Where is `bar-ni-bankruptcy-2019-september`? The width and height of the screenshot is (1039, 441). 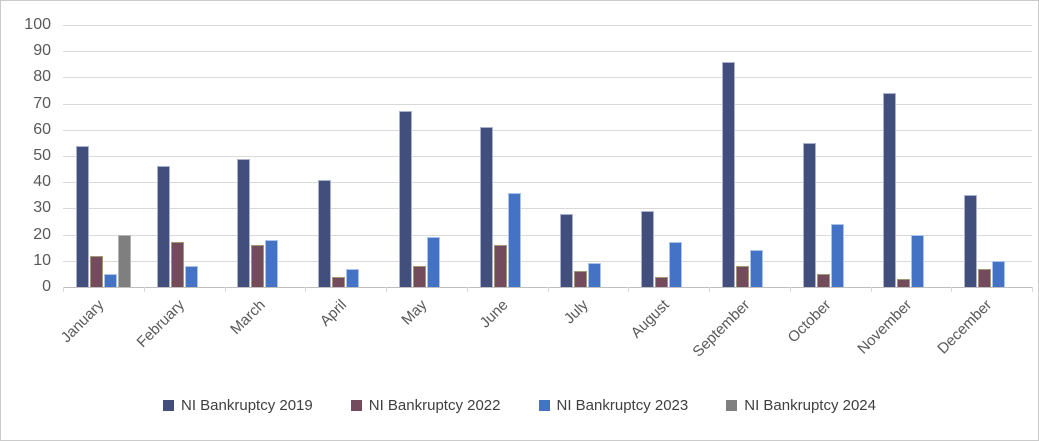
bar-ni-bankruptcy-2019-september is located at coordinates (728, 174).